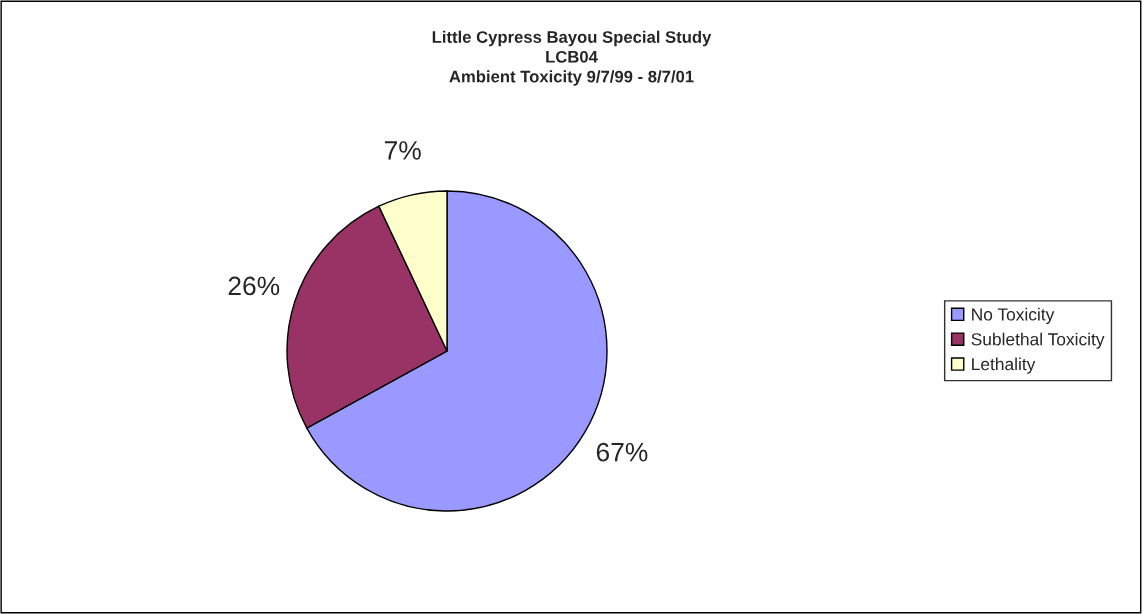  Describe the element at coordinates (254, 286) in the screenshot. I see `data-label: 26%` at that location.